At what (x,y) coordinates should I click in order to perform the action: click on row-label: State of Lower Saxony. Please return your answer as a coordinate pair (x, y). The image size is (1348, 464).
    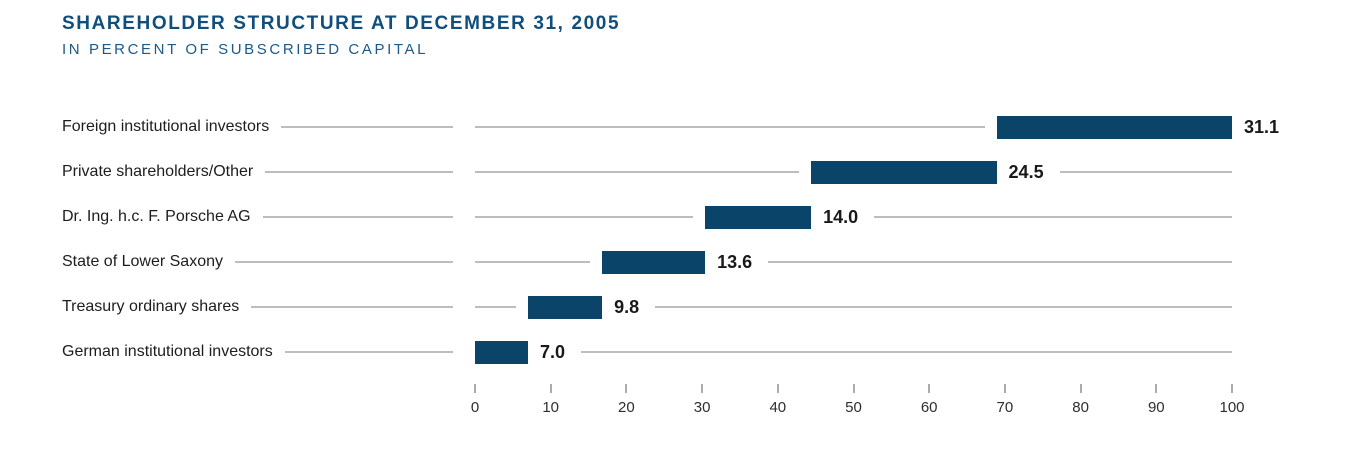
    Looking at the image, I should click on (142, 261).